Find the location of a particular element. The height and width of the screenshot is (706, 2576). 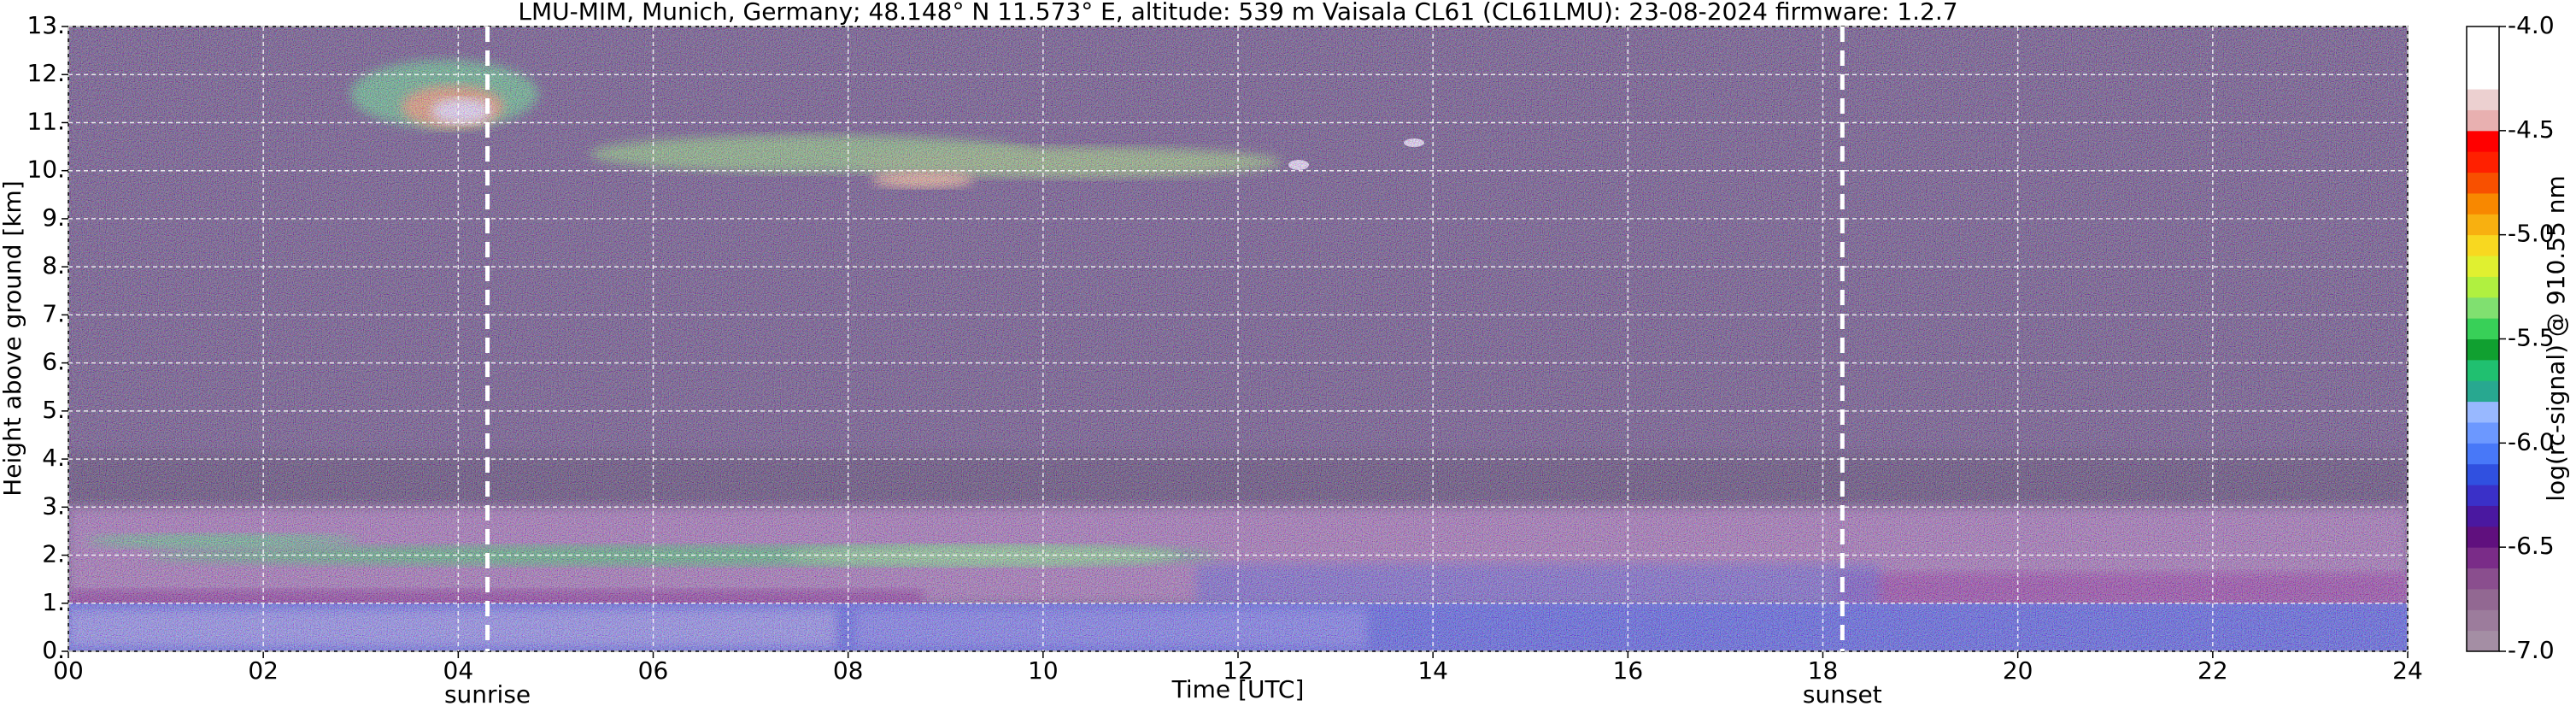

colorbar-tick-label: -5.0 is located at coordinates (2531, 234).